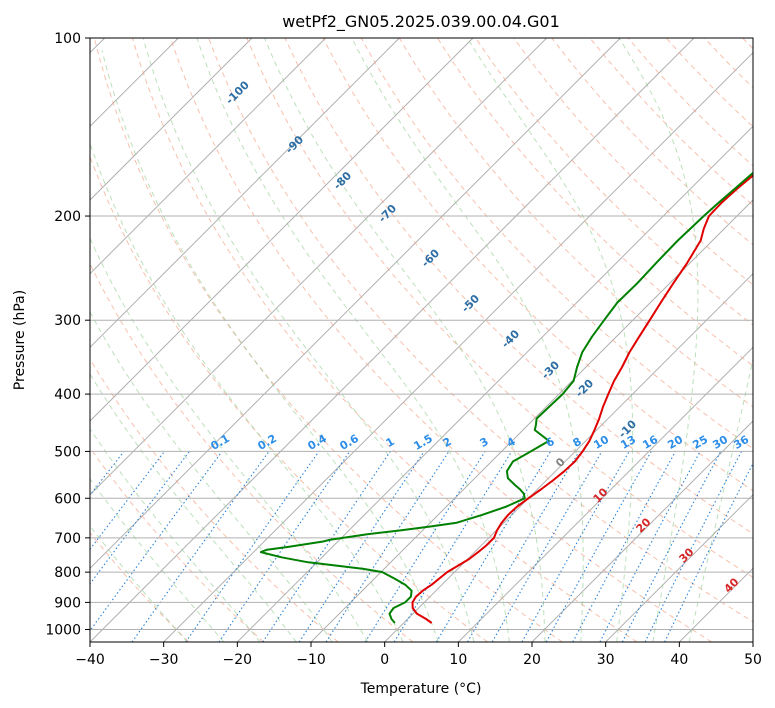  What do you see at coordinates (384, 660) in the screenshot?
I see `x-tick-label: 0` at bounding box center [384, 660].